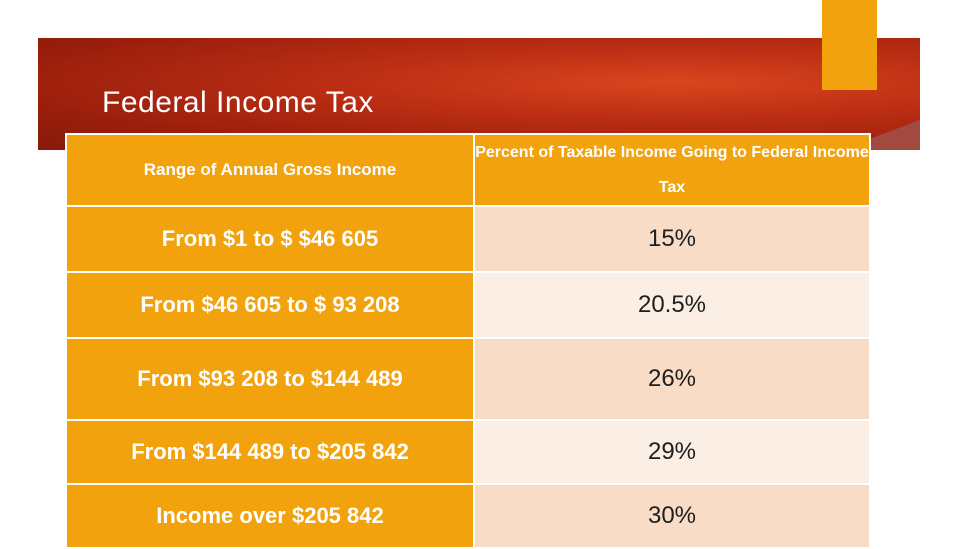 Image resolution: width=960 pixels, height=549 pixels. Describe the element at coordinates (270, 516) in the screenshot. I see `income-range-cell: Income over $205 842` at that location.